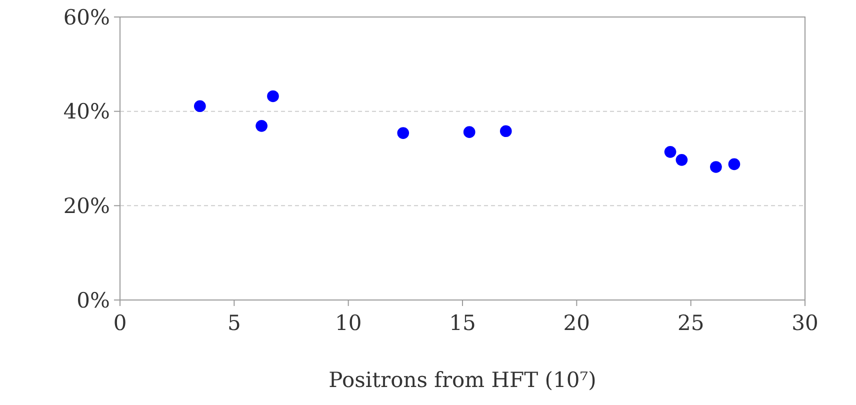  I want to click on x-tick-label: 25, so click(690, 323).